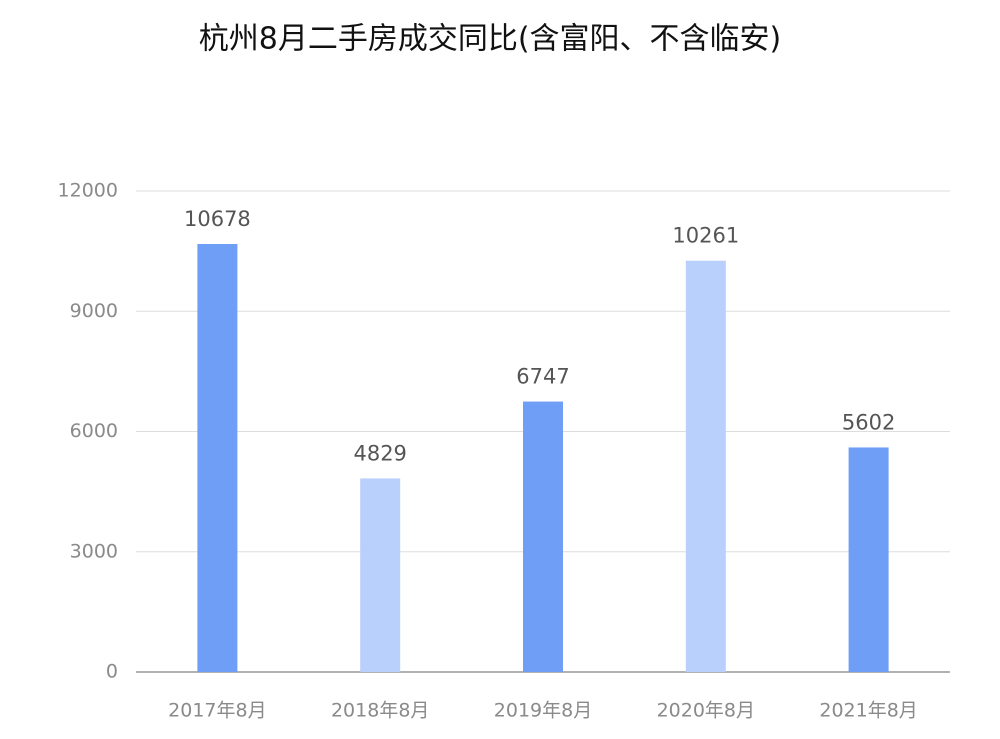 The height and width of the screenshot is (739, 1000). What do you see at coordinates (705, 236) in the screenshot?
I see `value-label: 10261` at bounding box center [705, 236].